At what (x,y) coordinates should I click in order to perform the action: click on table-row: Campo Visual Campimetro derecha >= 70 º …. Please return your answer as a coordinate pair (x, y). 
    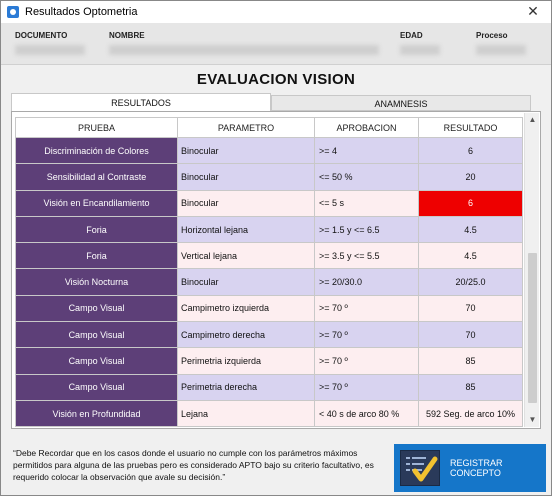
    Looking at the image, I should click on (269, 335).